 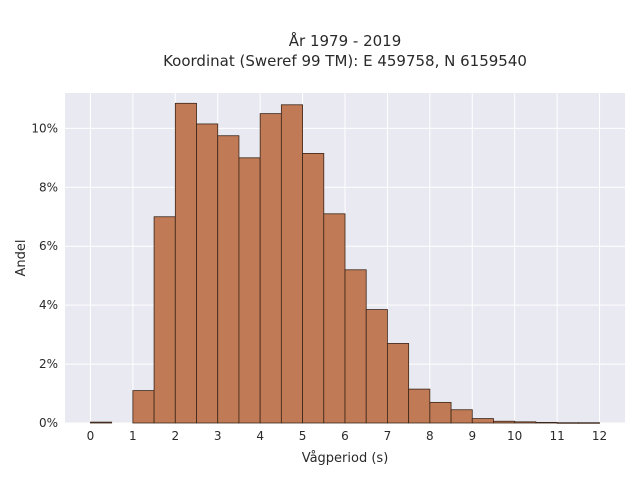 I want to click on y-tick-label: 6%, so click(x=48, y=246).